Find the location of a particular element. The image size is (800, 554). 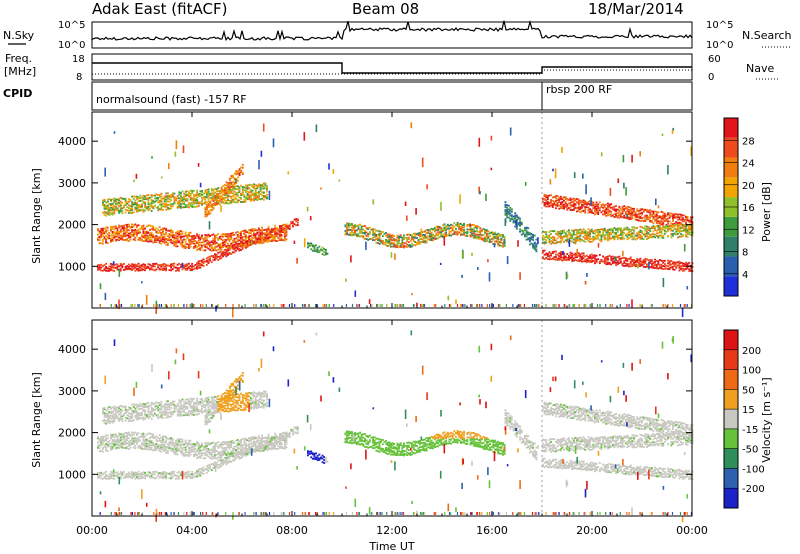

noise-sky-line is located at coordinates (392, 30).